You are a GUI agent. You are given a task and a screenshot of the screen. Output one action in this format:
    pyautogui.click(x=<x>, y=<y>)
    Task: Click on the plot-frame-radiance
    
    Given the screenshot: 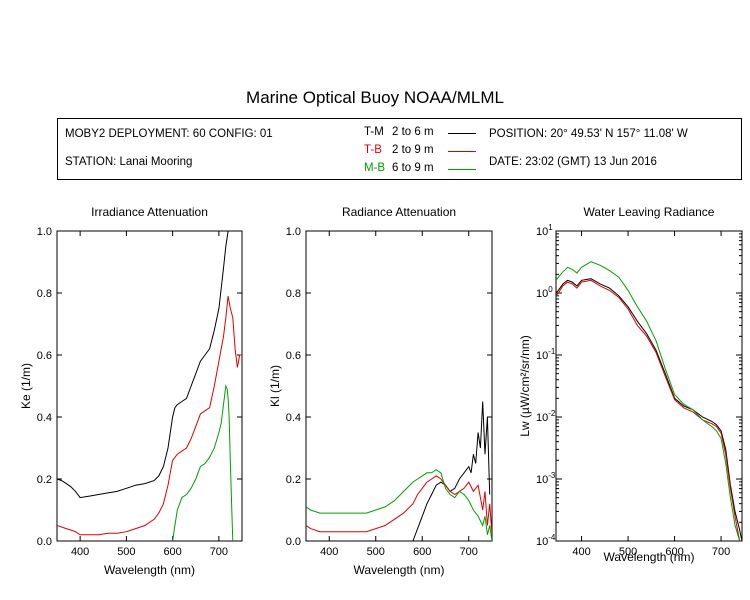 What is the action you would take?
    pyautogui.click(x=399, y=386)
    